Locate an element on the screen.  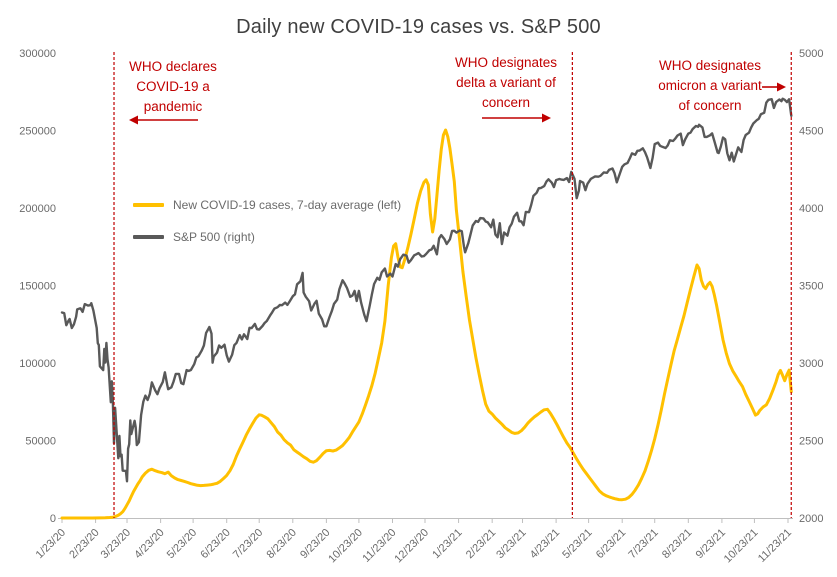
covid-cases-line-swatch is located at coordinates (148, 205).